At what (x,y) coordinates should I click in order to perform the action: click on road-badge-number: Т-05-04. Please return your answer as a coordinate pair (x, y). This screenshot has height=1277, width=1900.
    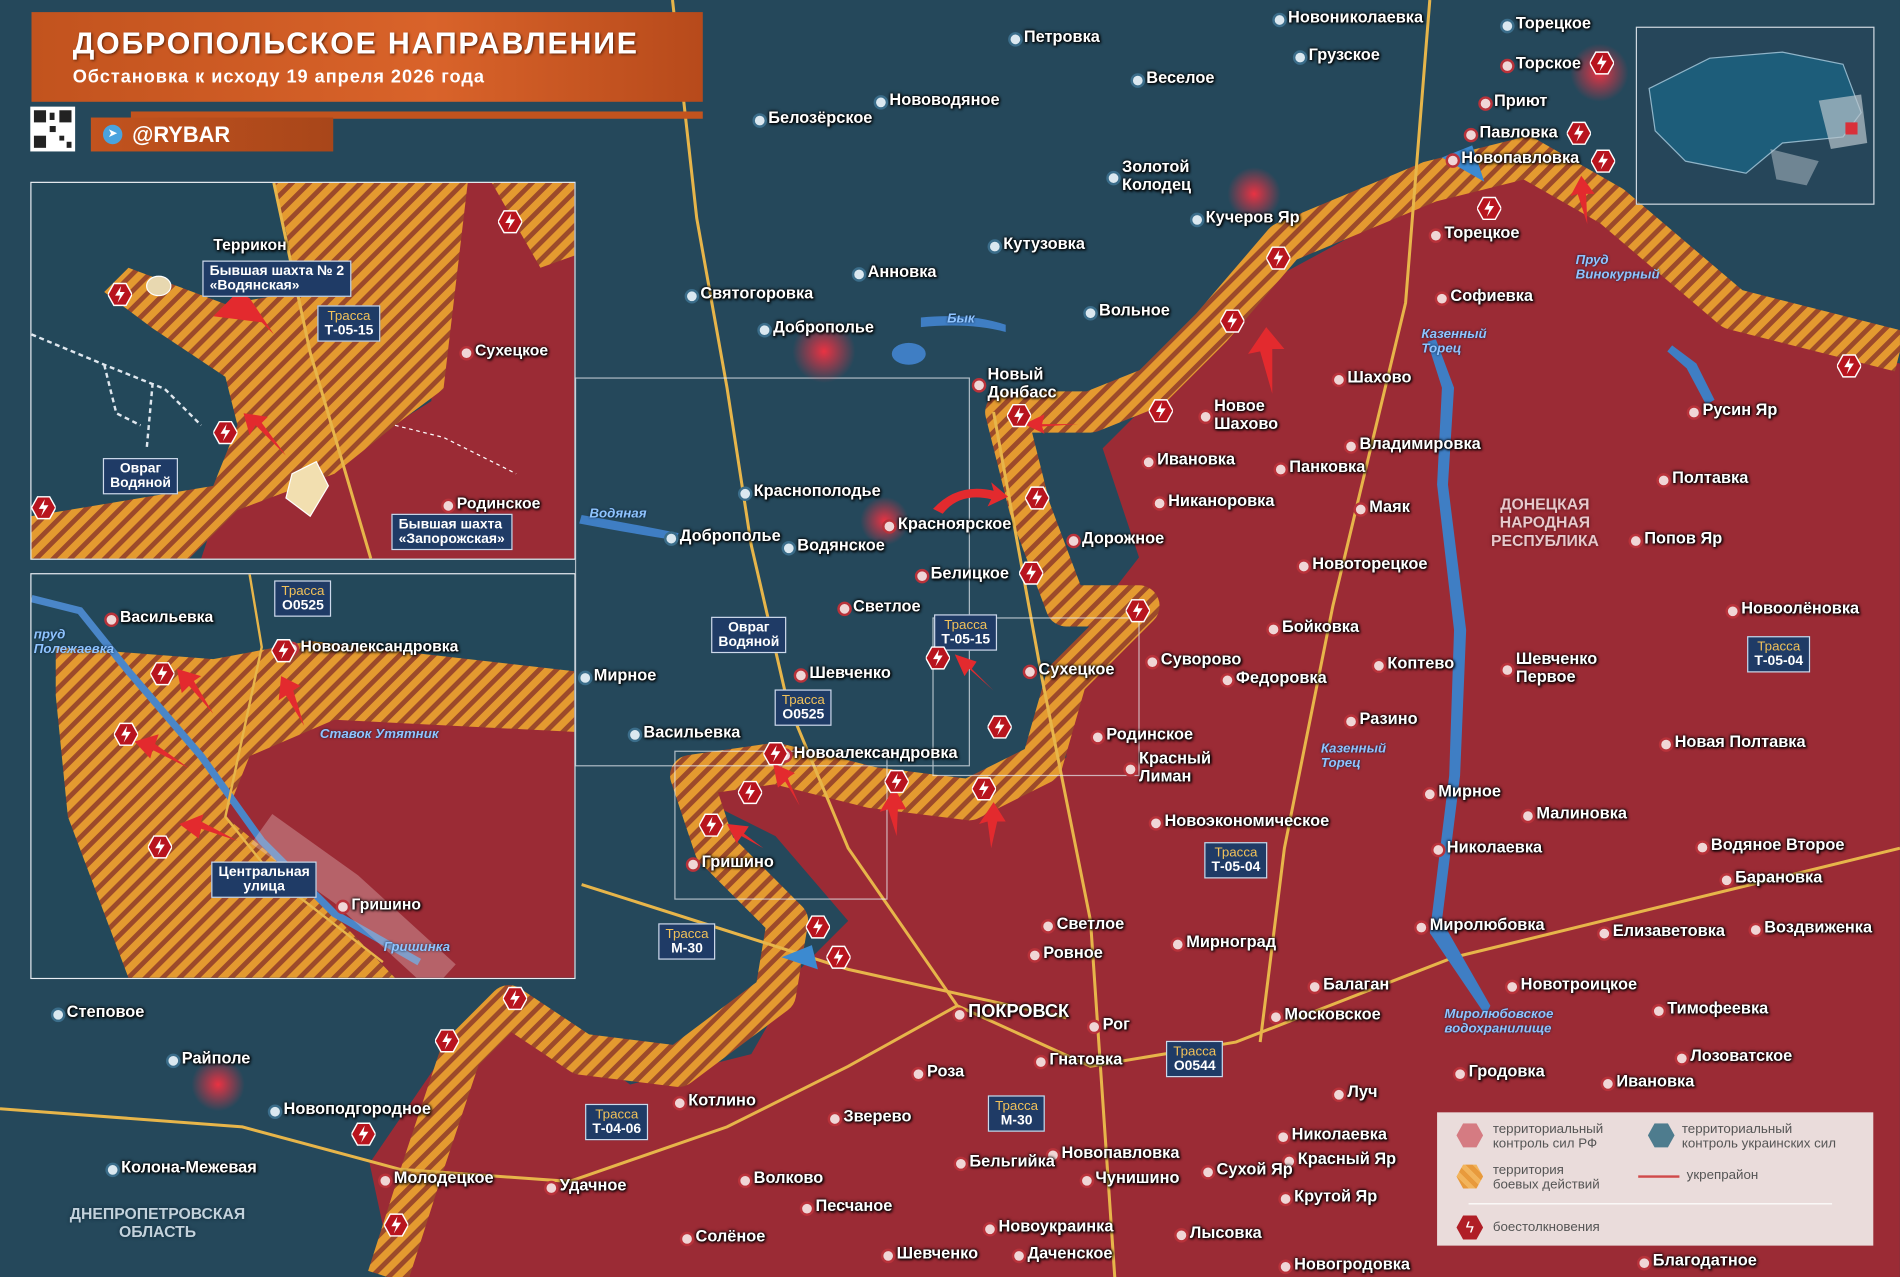
    Looking at the image, I should click on (1779, 661).